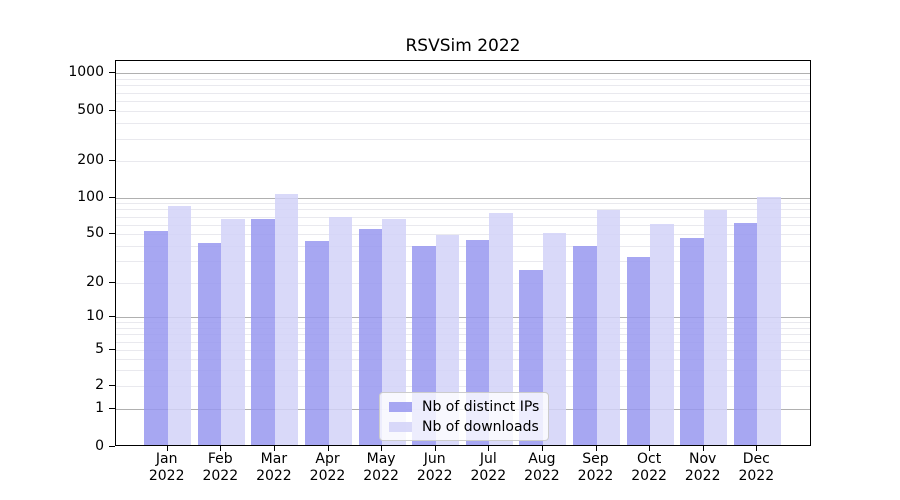 The image size is (900, 500). I want to click on x-tick-label: Dec 2022, so click(756, 468).